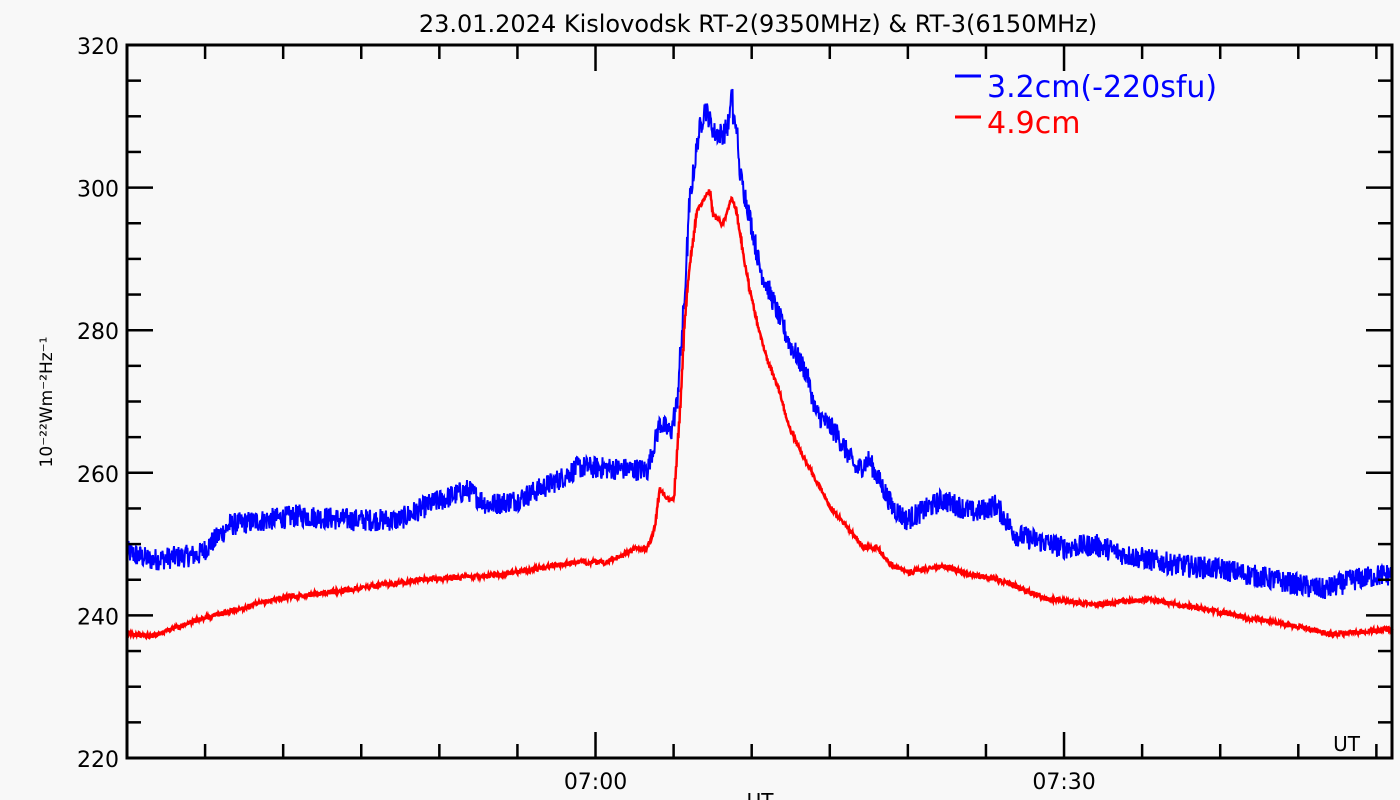 The width and height of the screenshot is (1400, 800). What do you see at coordinates (98, 47) in the screenshot?
I see `y-tick-label: 320` at bounding box center [98, 47].